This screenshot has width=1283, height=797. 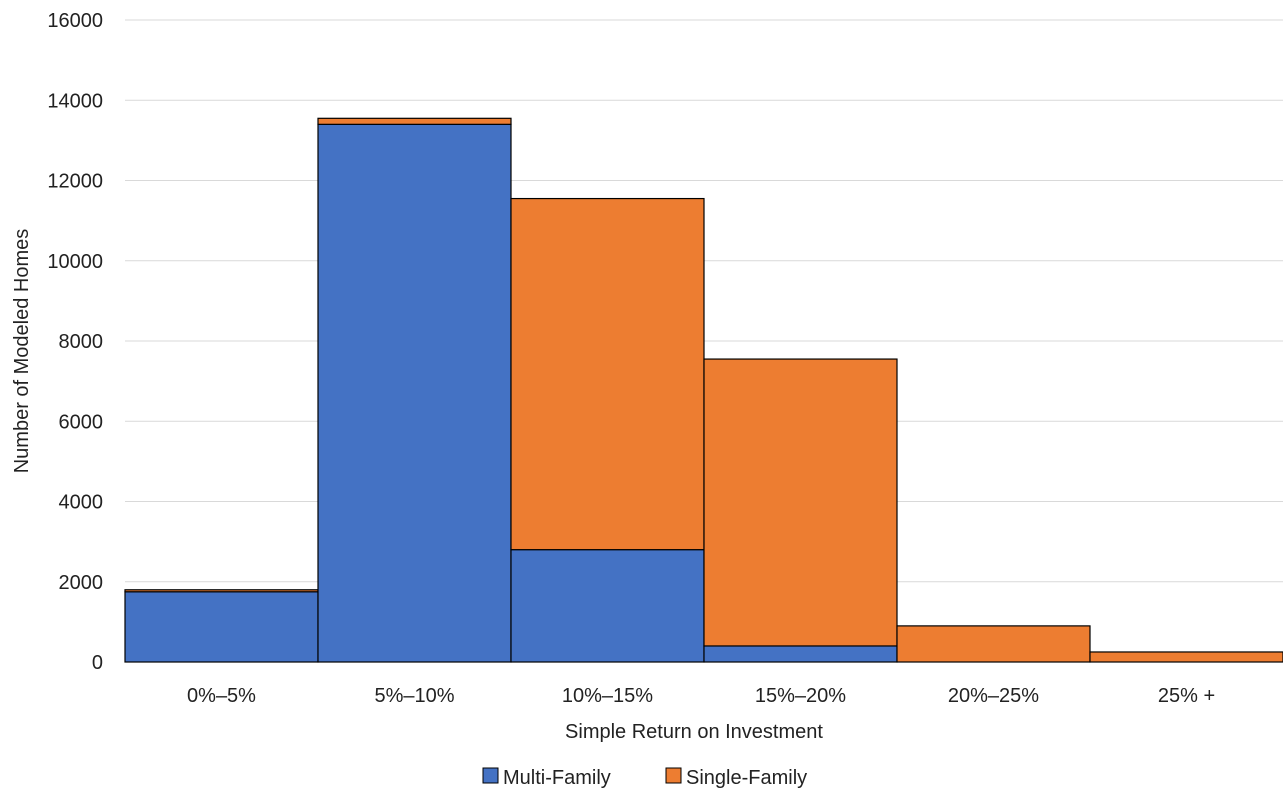 I want to click on legend-label: Multi-Family, so click(x=557, y=778).